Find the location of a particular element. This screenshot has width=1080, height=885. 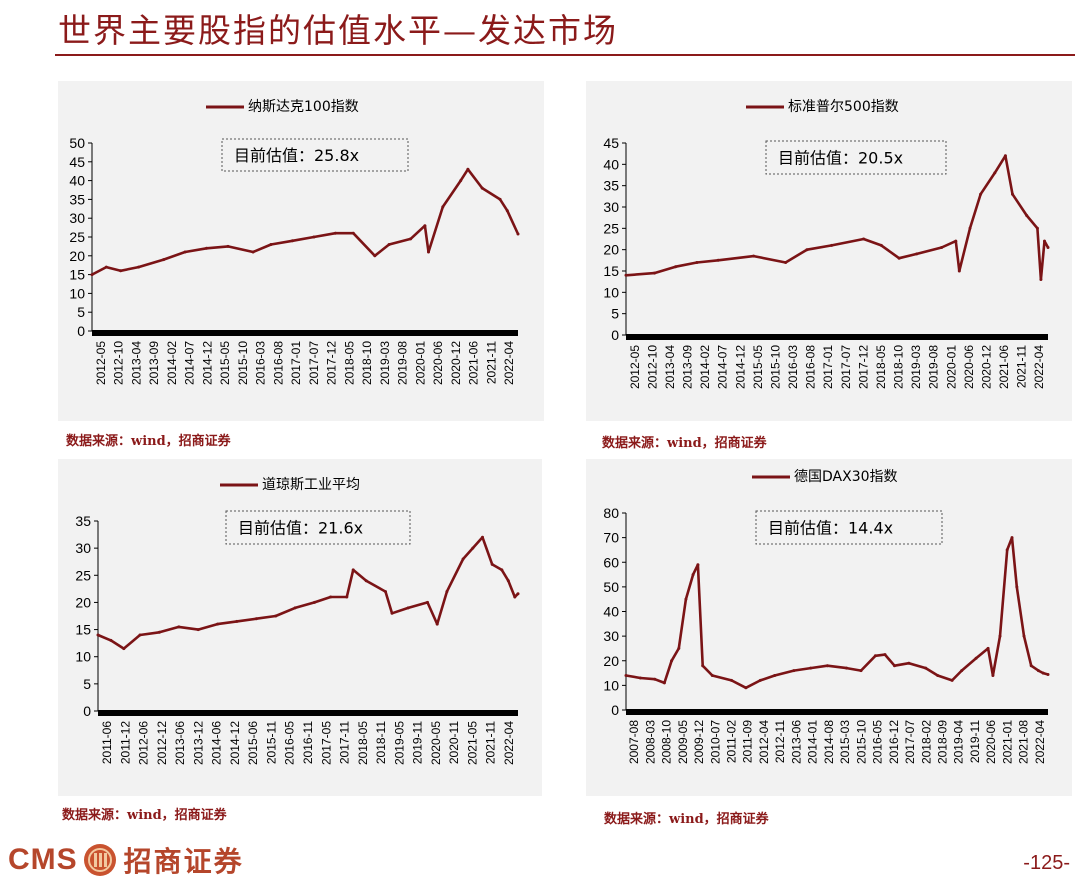

legend-label: 标准普尔500指数 is located at coordinates (843, 107).